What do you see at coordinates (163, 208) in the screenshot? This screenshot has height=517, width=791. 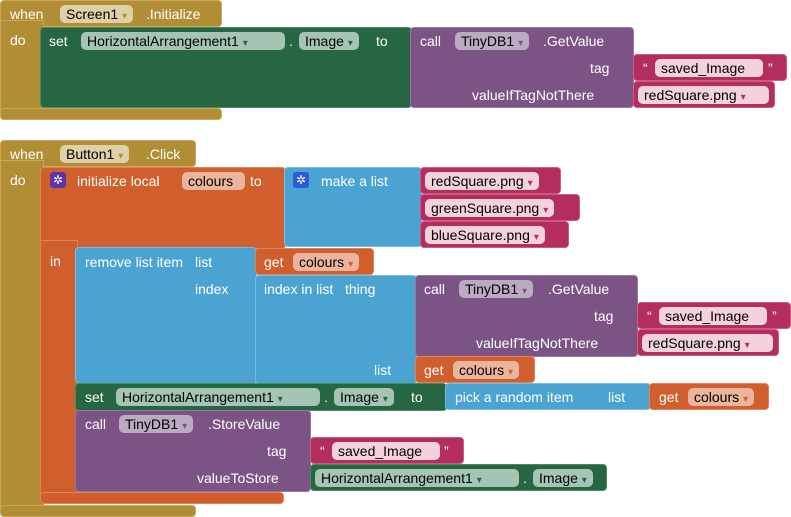 I see `initialize-local-block` at bounding box center [163, 208].